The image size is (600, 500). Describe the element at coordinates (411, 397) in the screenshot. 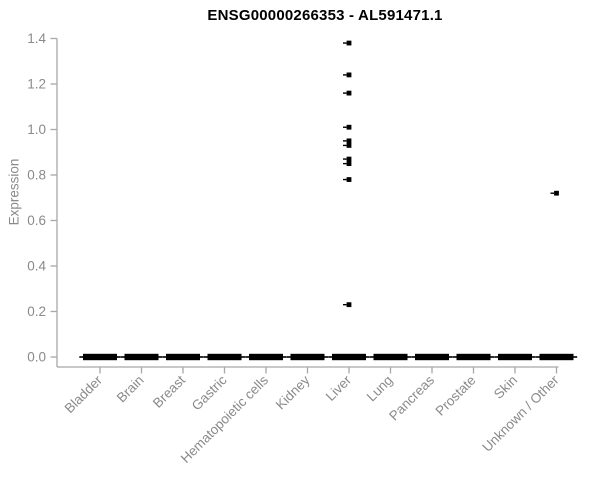

I see `x-tick-label: Pancreas` at that location.